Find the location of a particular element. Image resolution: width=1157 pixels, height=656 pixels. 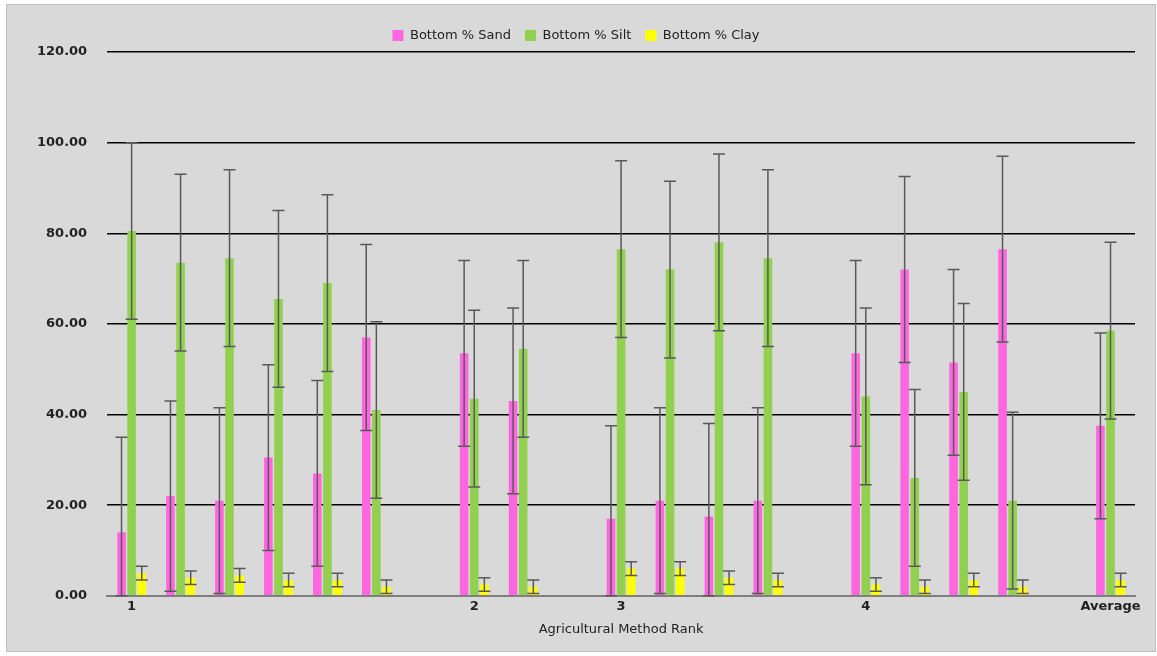

x-tick-label: Average is located at coordinates (1110, 605).